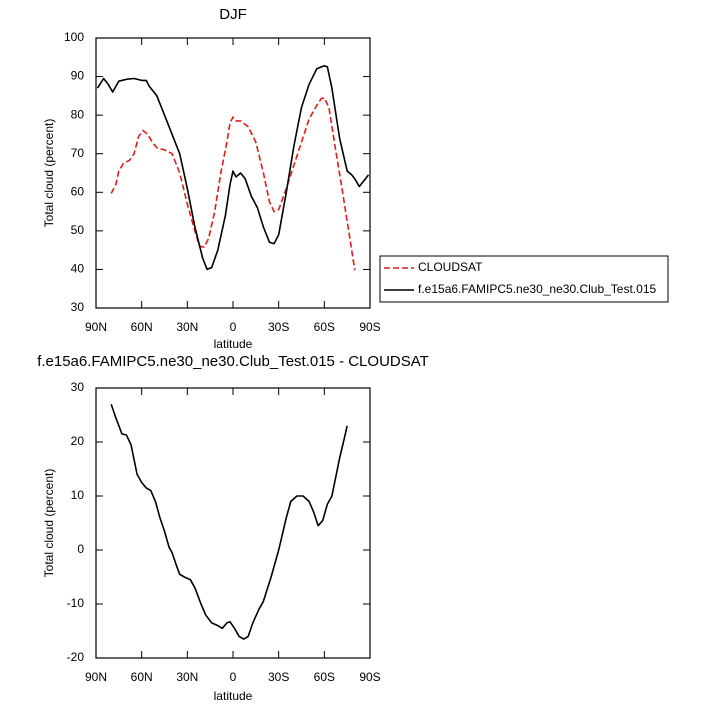  I want to click on y-tick-label: 70, so click(78, 153).